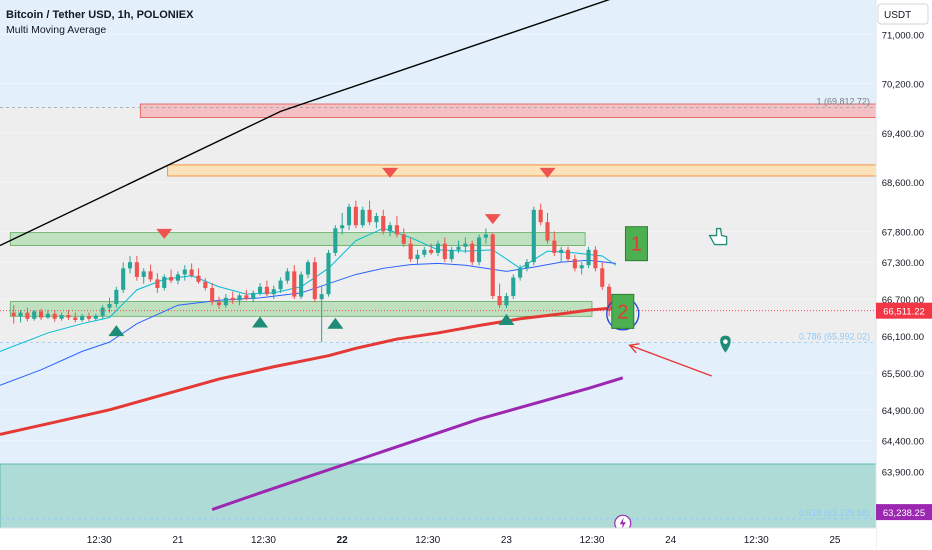  I want to click on low-price-value: 63,238.25, so click(904, 513).